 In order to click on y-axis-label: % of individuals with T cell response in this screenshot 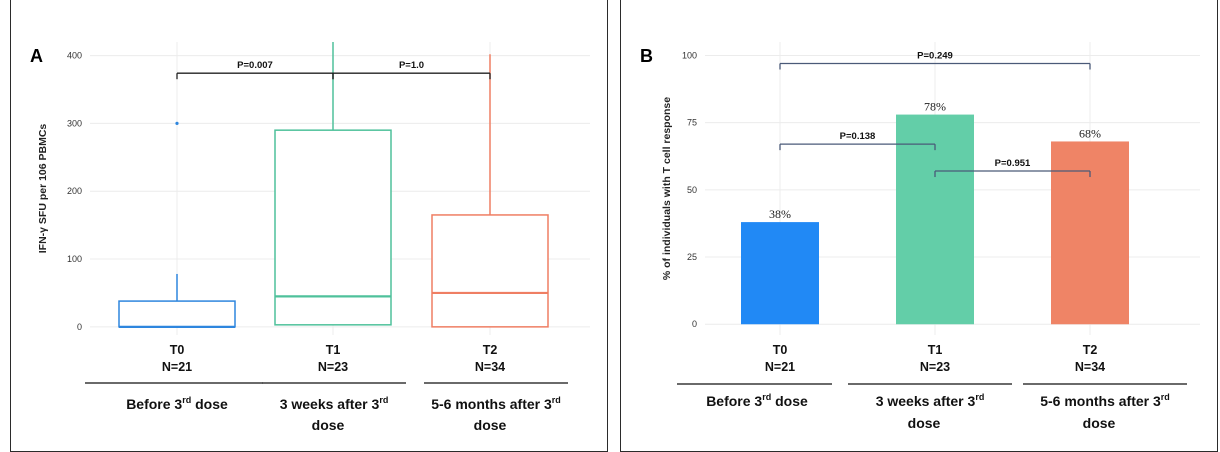, I will do `click(667, 188)`.